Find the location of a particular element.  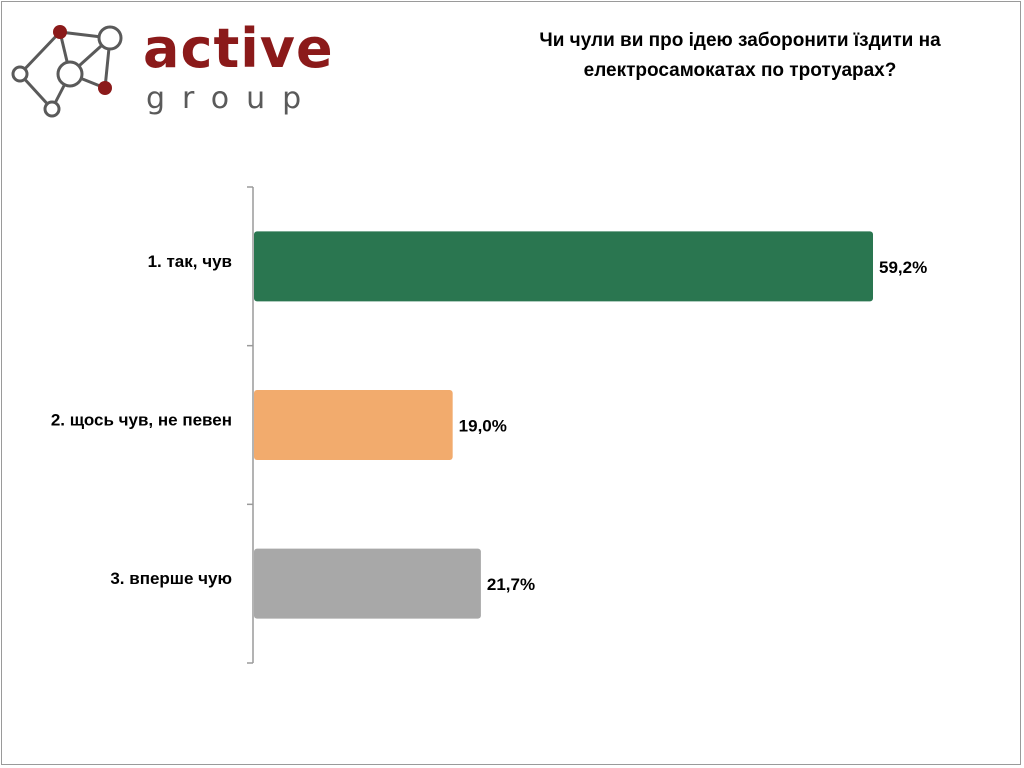

data-label: 19,0% is located at coordinates (483, 426).